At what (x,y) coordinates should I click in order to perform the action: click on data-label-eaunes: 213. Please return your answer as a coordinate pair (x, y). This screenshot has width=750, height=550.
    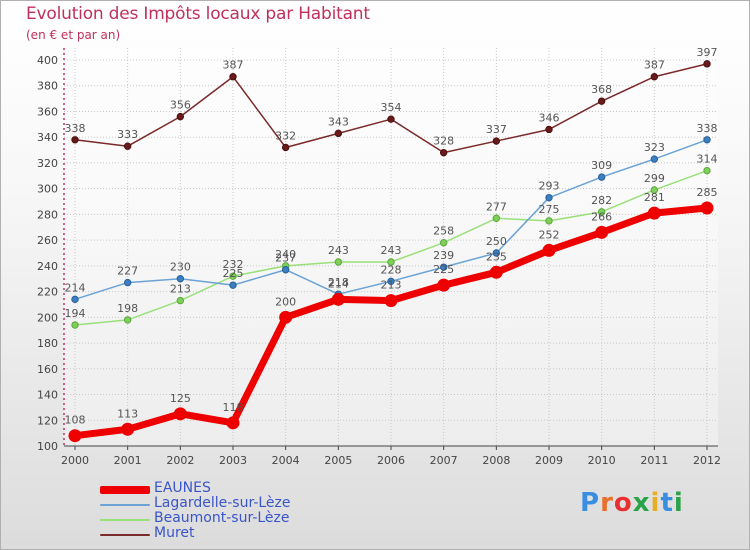
    Looking at the image, I should click on (391, 285).